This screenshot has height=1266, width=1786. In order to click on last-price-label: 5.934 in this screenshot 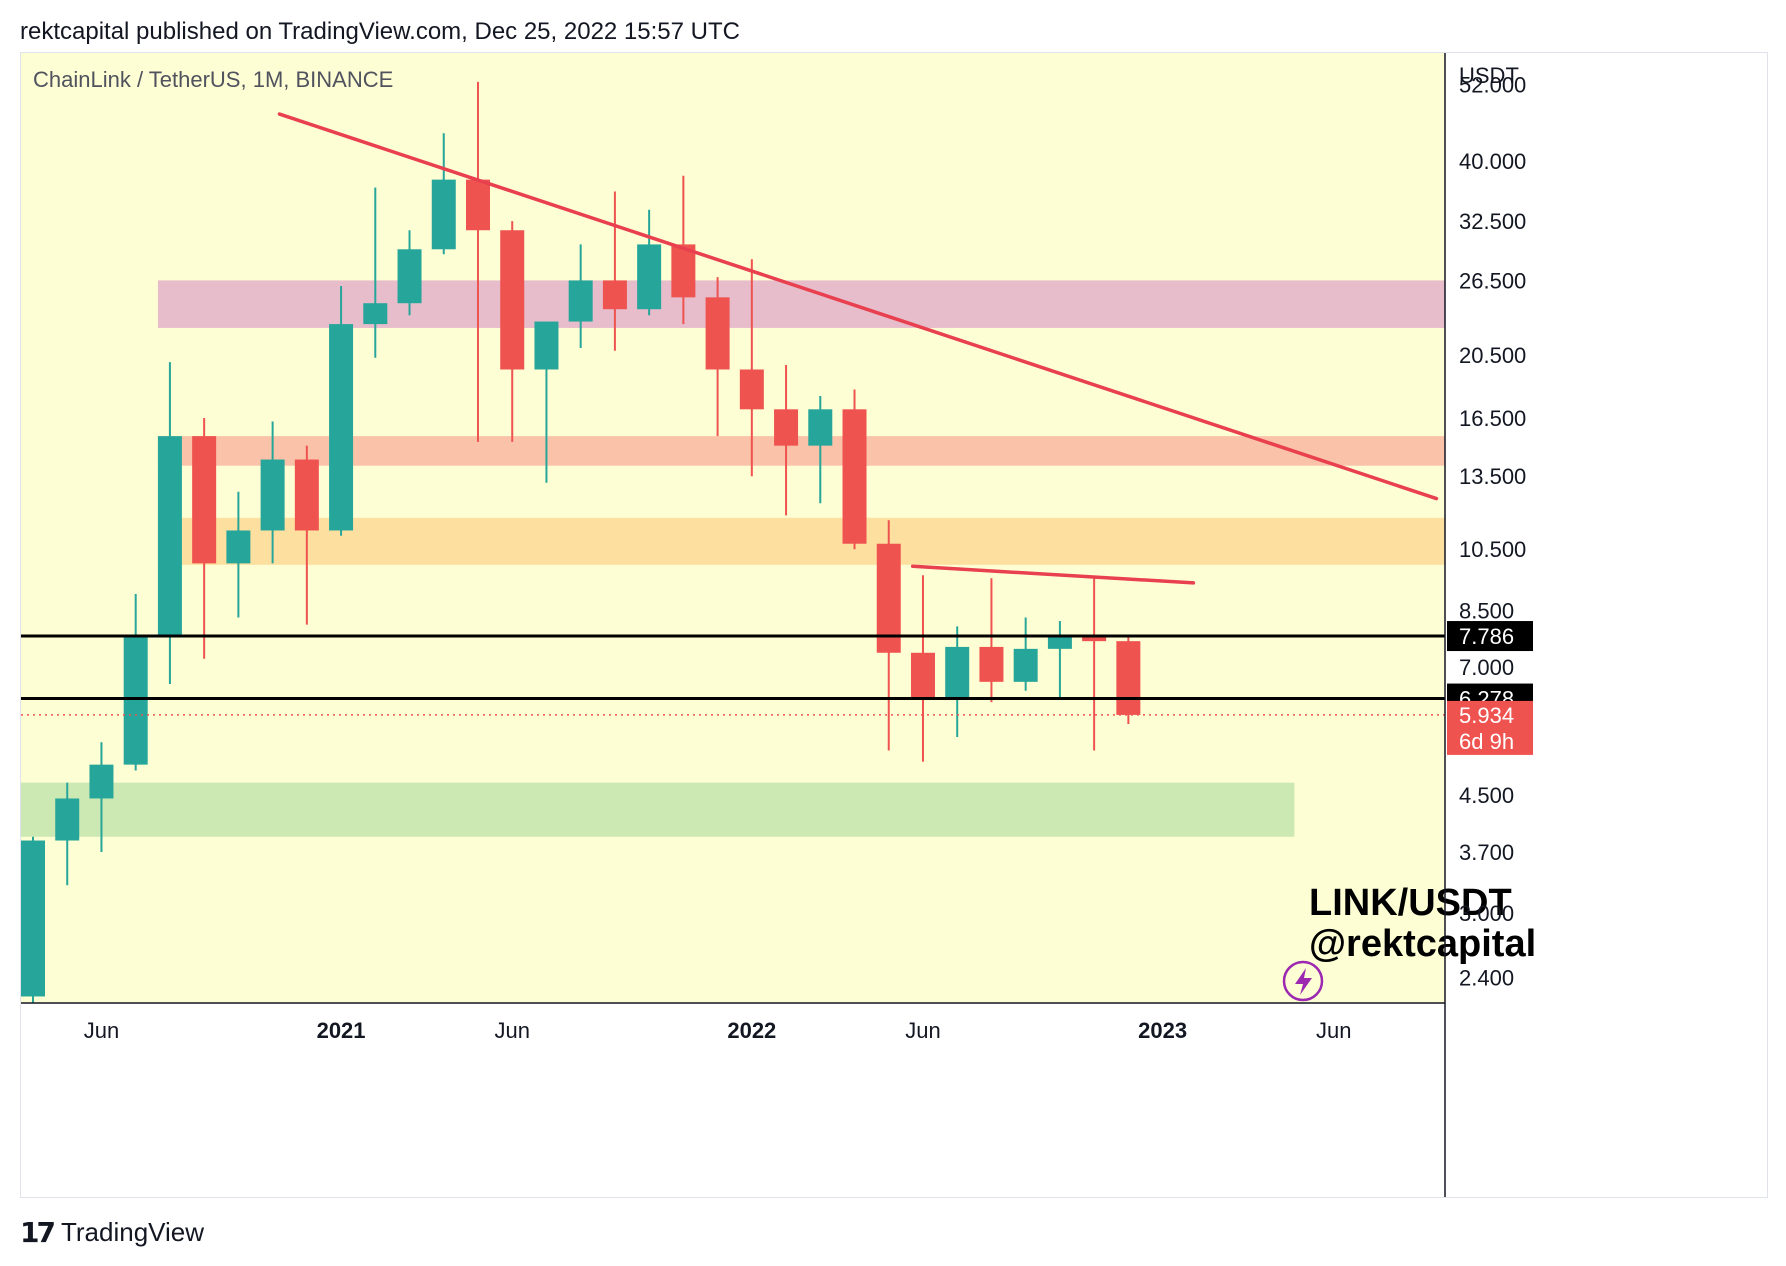, I will do `click(1486, 715)`.